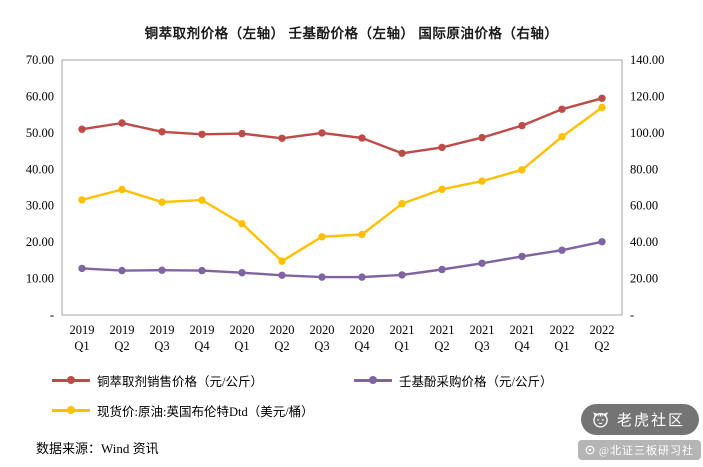  What do you see at coordinates (644, 169) in the screenshot?
I see `svg-text: 80.00` at bounding box center [644, 169].